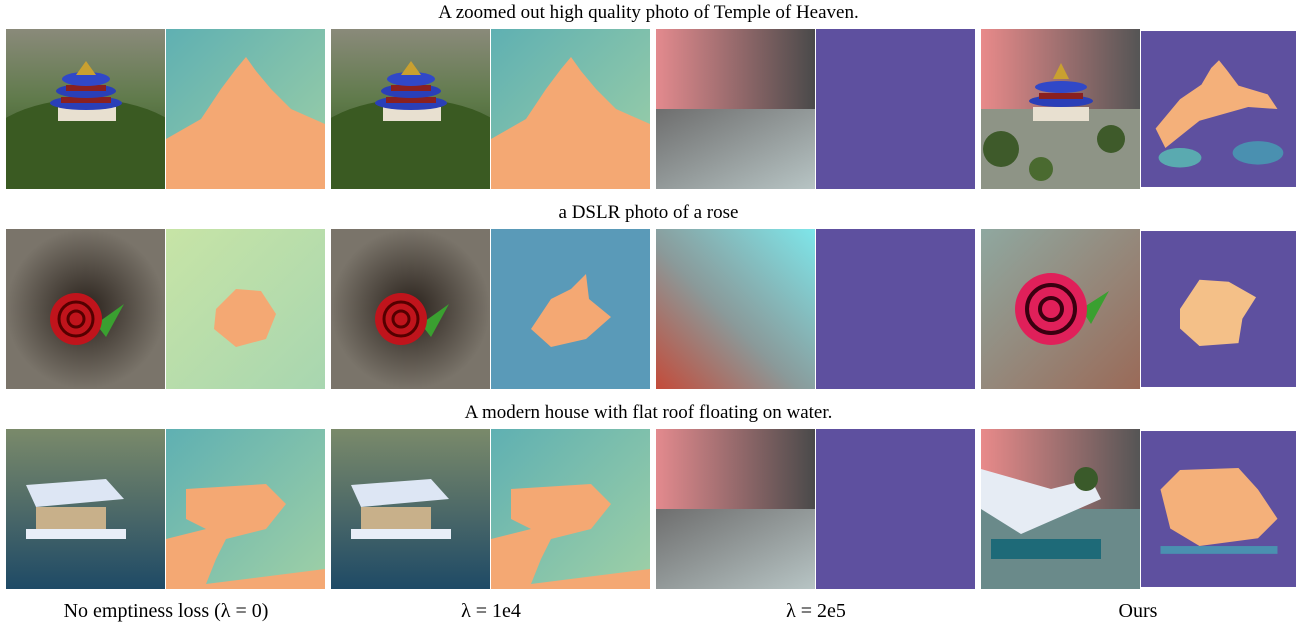  What do you see at coordinates (648, 212) in the screenshot?
I see `row-caption: a DSLR photo of a rose` at bounding box center [648, 212].